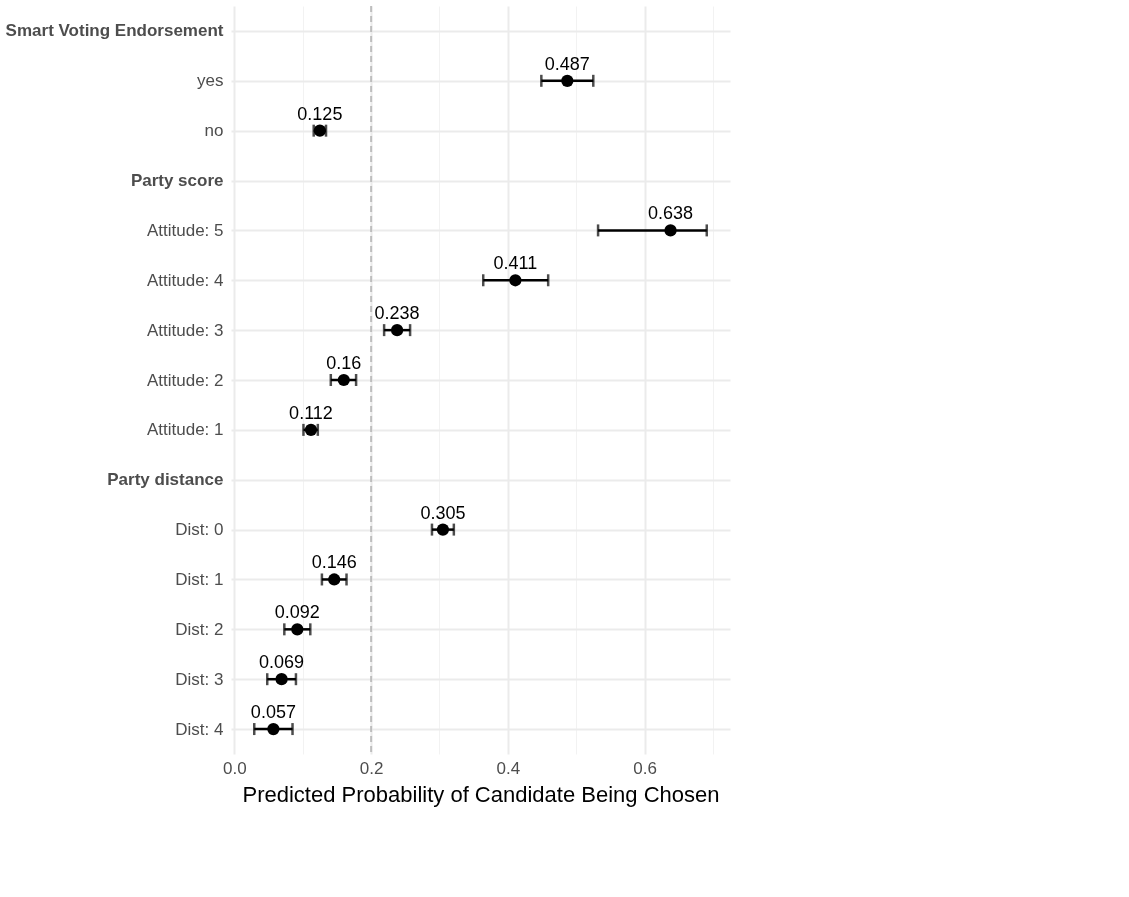  Describe the element at coordinates (320, 113) in the screenshot. I see `data-label: 0.125` at that location.